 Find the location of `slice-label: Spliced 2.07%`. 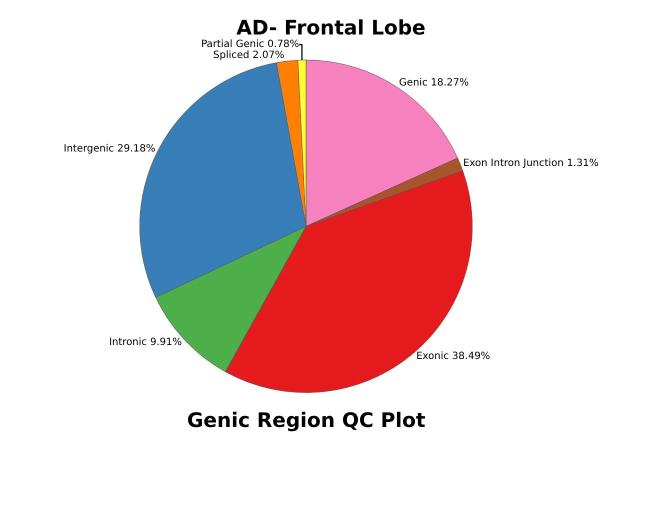

slice-label: Spliced 2.07% is located at coordinates (248, 56).